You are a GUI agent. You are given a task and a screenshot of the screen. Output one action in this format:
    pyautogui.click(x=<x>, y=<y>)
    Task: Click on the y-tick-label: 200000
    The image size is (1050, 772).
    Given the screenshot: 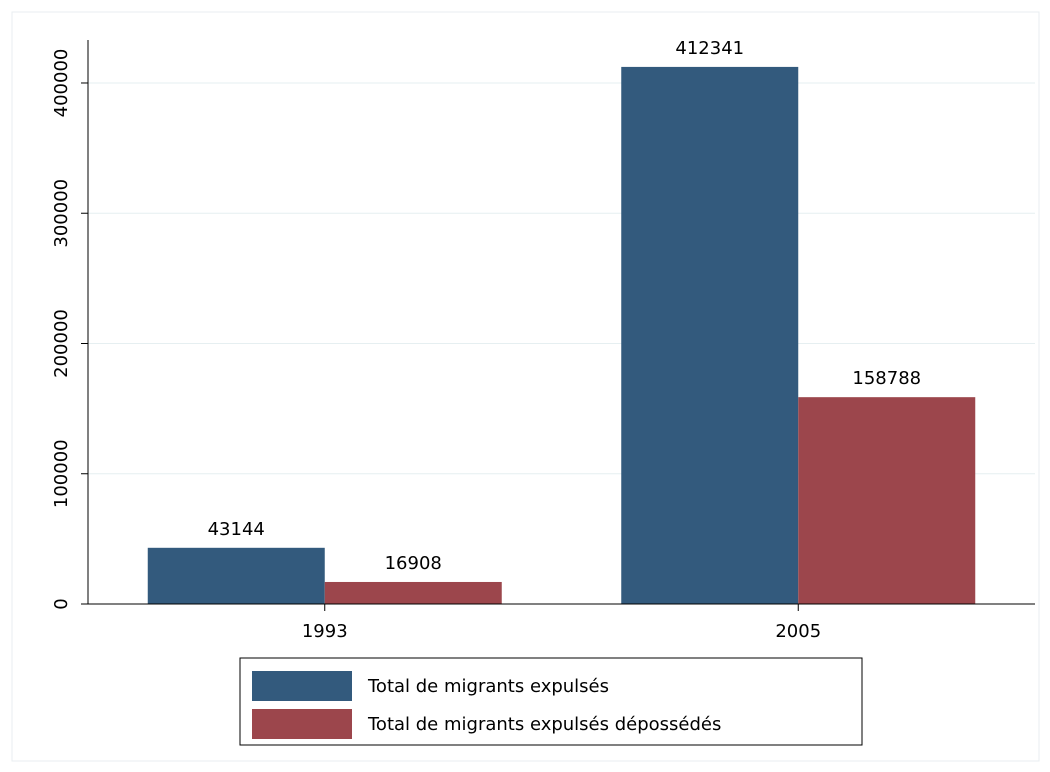 What is the action you would take?
    pyautogui.click(x=61, y=343)
    